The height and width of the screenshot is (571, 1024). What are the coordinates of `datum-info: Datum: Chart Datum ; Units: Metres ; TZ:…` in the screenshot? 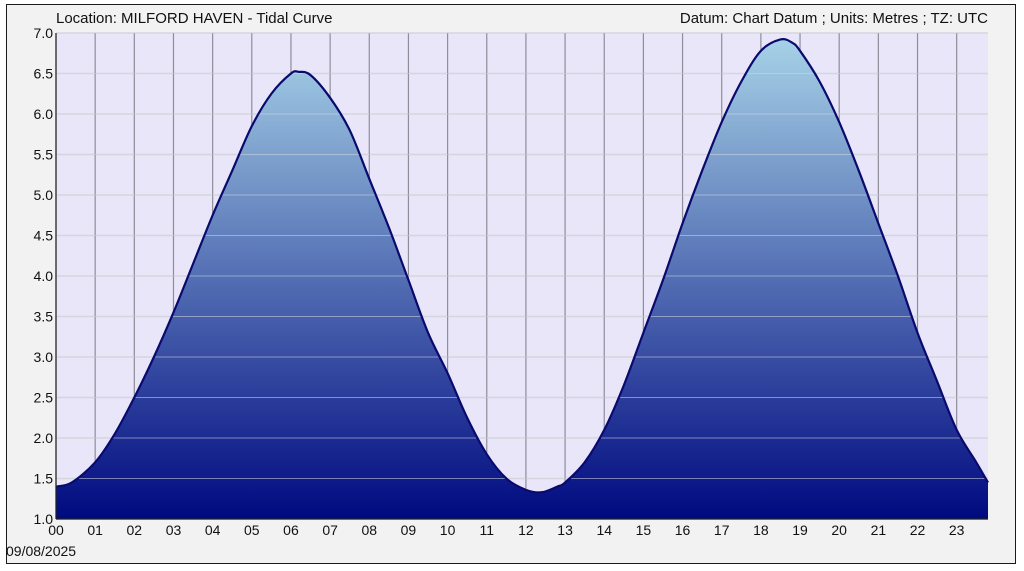 It's located at (834, 18).